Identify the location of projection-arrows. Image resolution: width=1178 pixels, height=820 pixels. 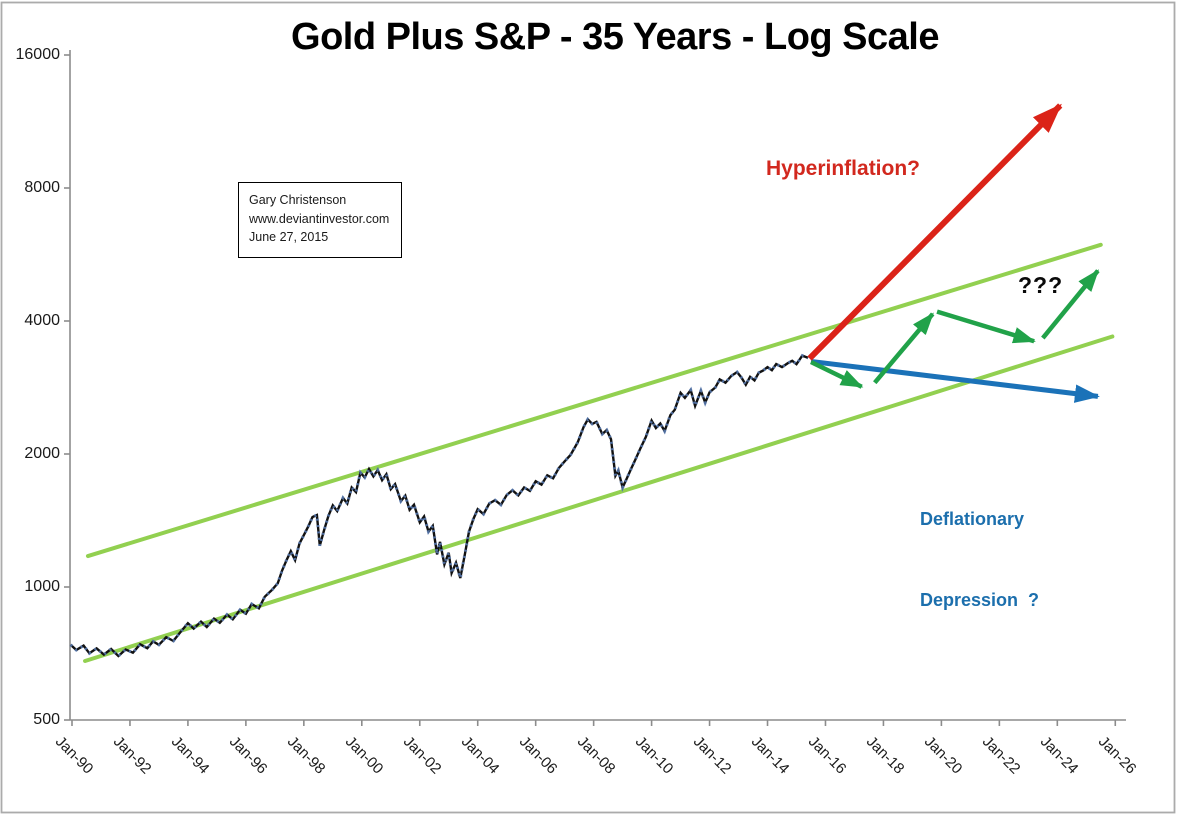
(953, 253).